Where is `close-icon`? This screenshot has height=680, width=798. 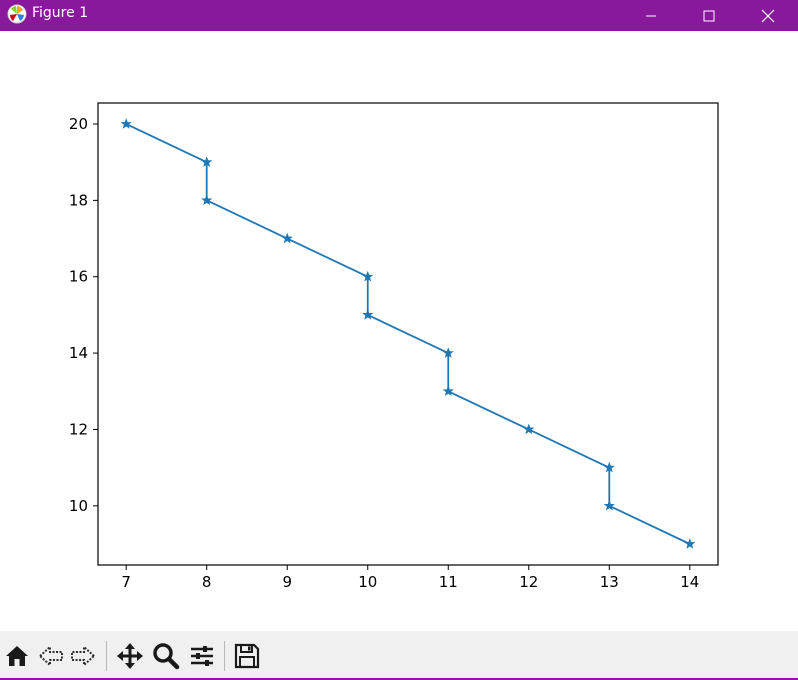 close-icon is located at coordinates (768, 15).